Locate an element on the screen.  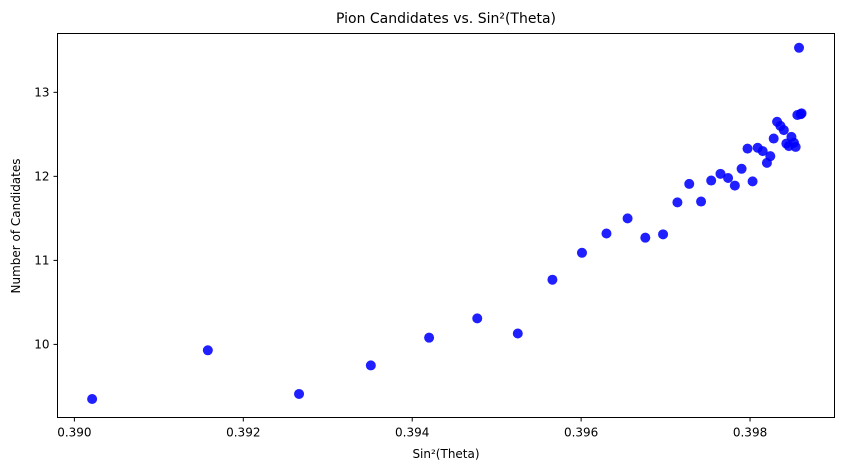
x-axis: 0.390 0.392 0.394 0.396 0.398 is located at coordinates (412, 428).